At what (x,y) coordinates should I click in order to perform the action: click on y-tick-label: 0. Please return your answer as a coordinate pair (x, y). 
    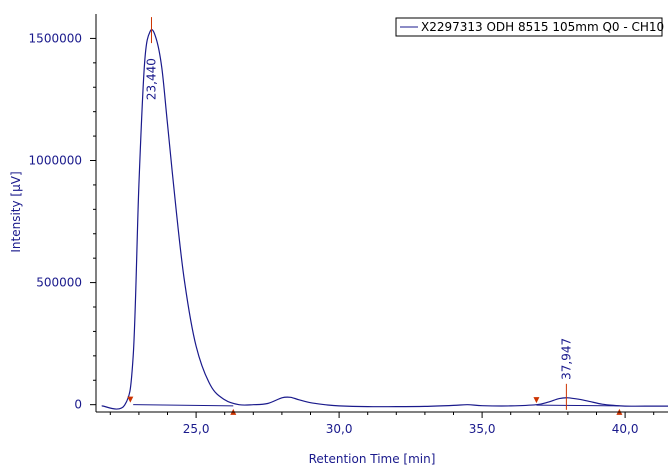
    Looking at the image, I should click on (78, 405).